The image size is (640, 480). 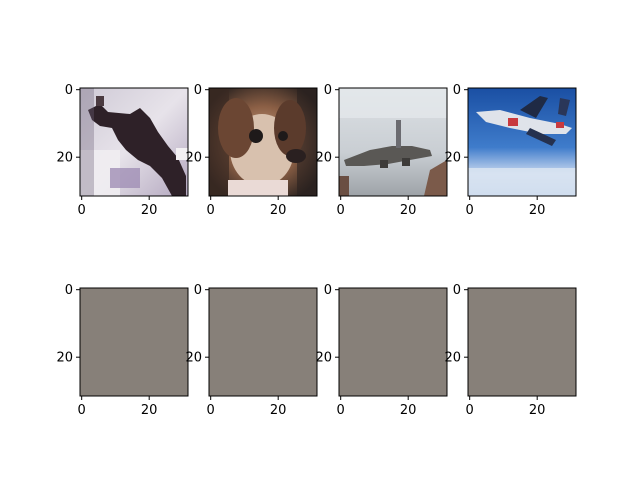 I want to click on axes-panel-4: 0 20 0 20, so click(x=510, y=150).